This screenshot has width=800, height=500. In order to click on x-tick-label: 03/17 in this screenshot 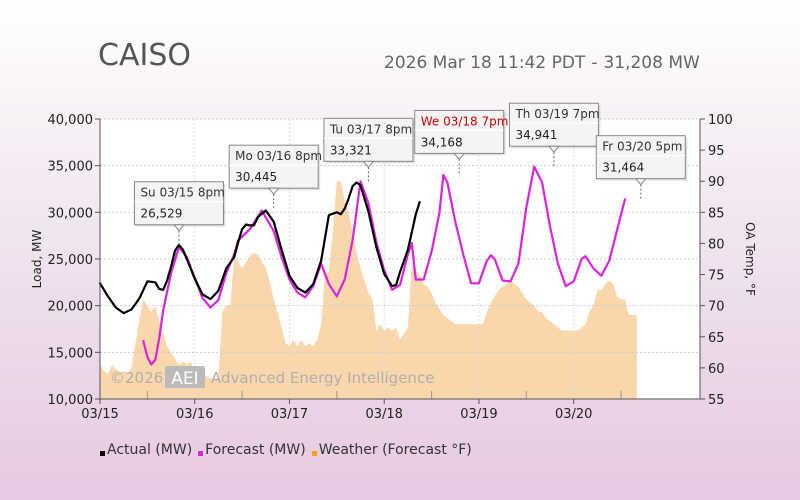, I will do `click(289, 414)`.